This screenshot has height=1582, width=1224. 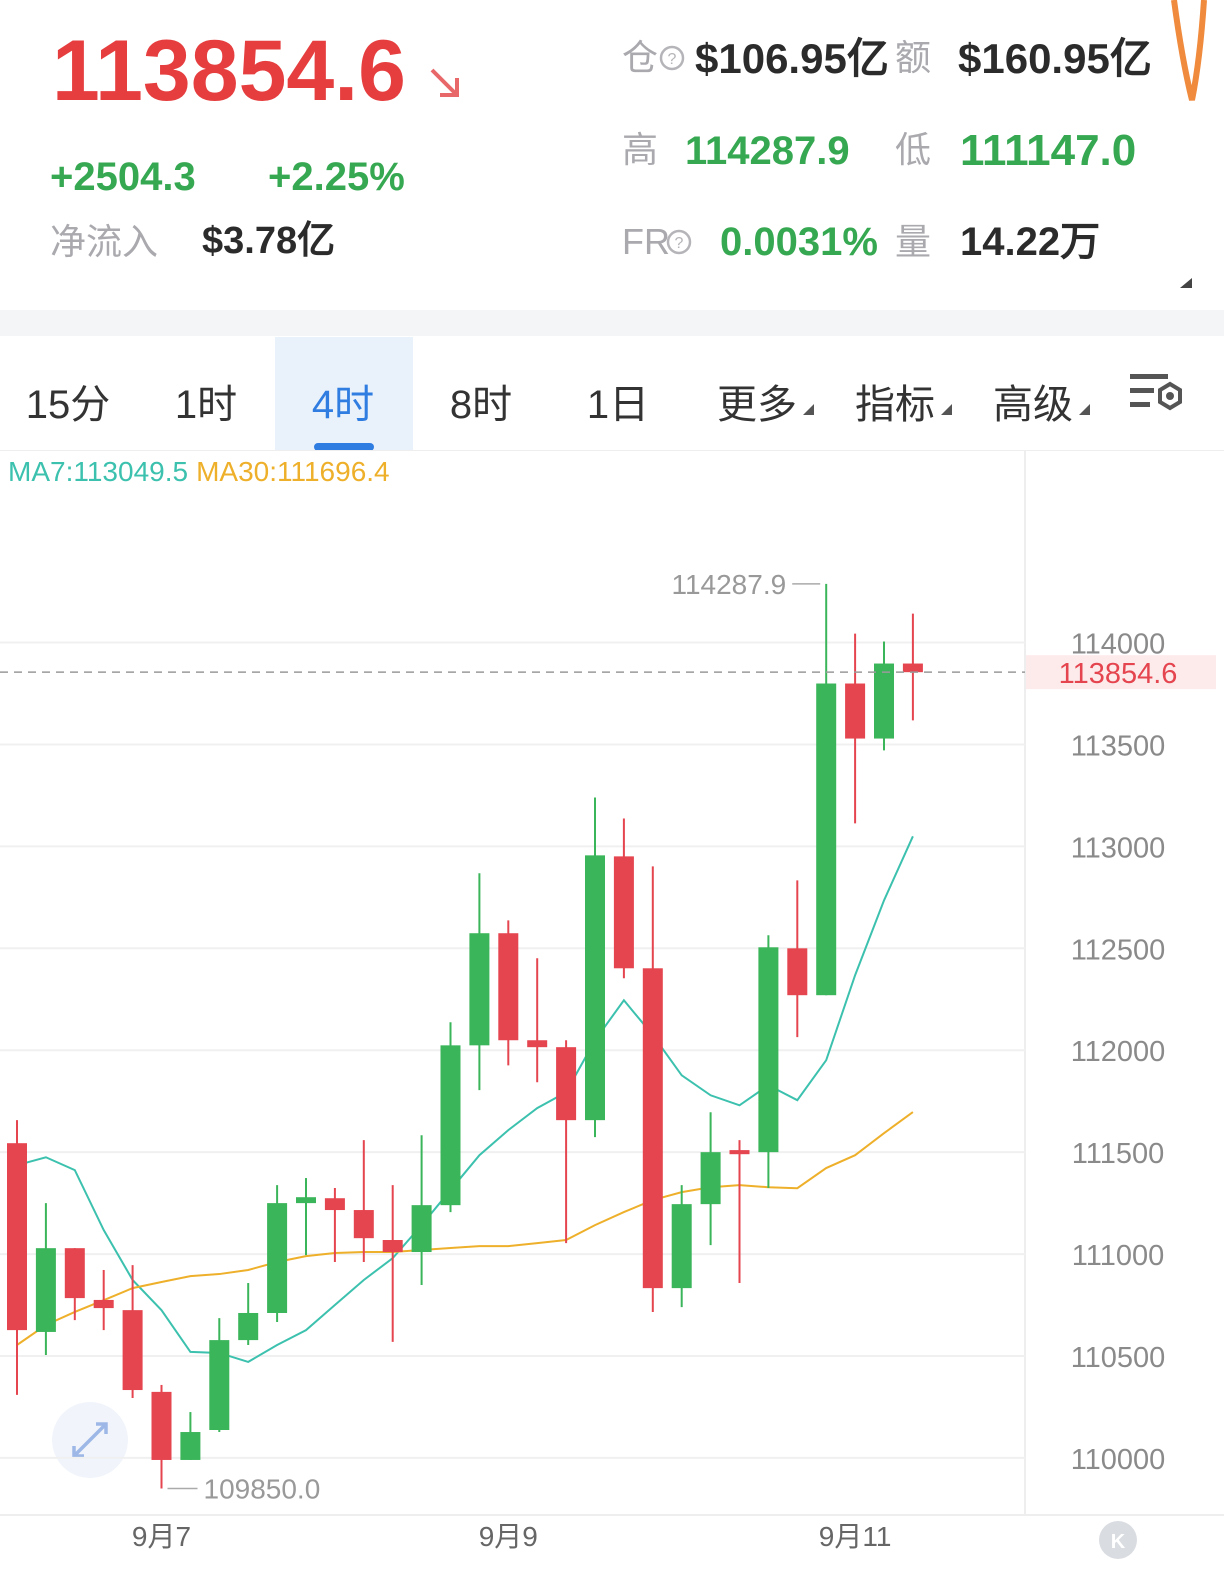 I want to click on y-tick-label: 110500, so click(x=1118, y=1358).